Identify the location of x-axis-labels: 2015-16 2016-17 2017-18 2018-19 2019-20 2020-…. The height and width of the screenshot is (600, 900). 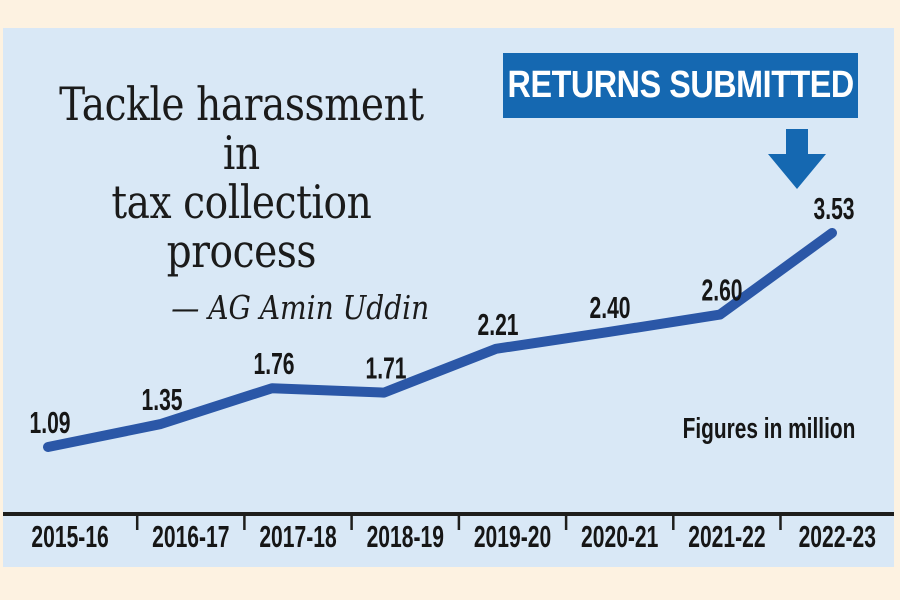
(453, 536).